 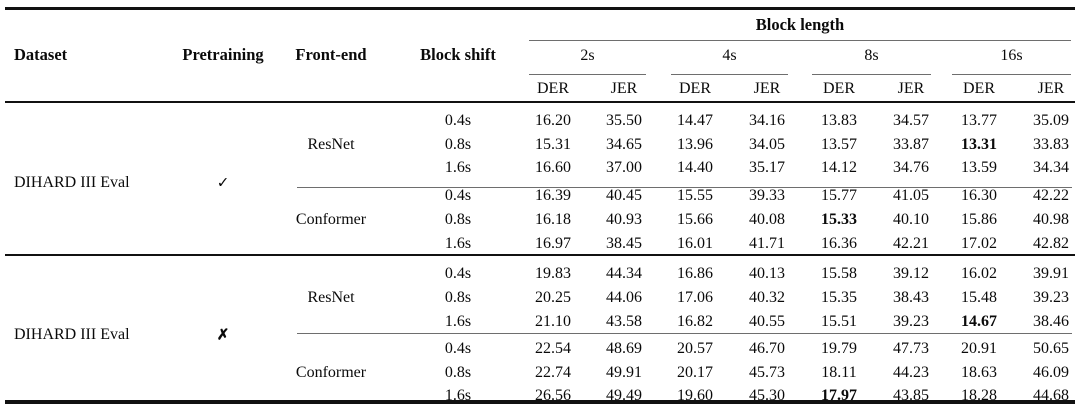 What do you see at coordinates (553, 348) in the screenshot?
I see `value-cell: 22.54` at bounding box center [553, 348].